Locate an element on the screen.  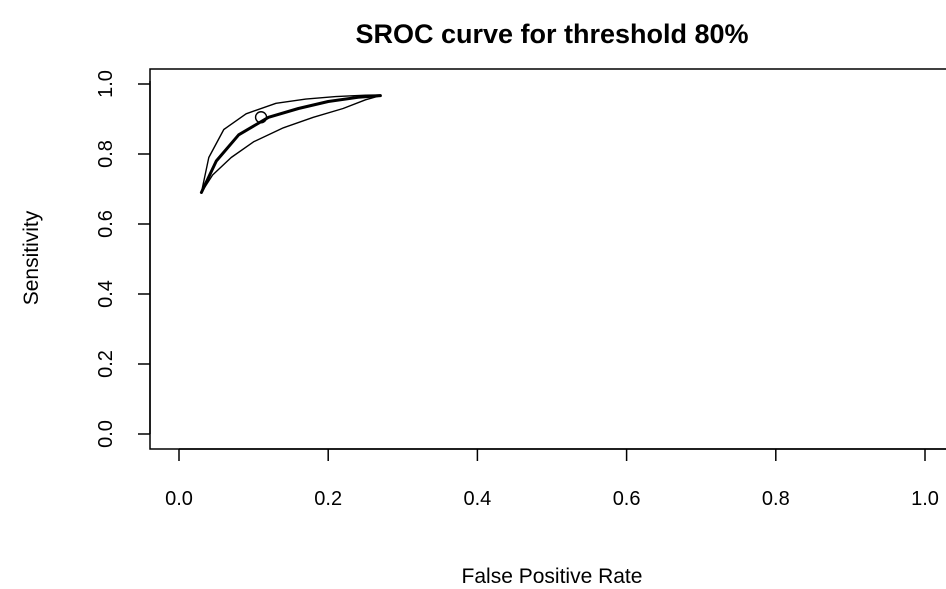
sroc-curve is located at coordinates (290, 144).